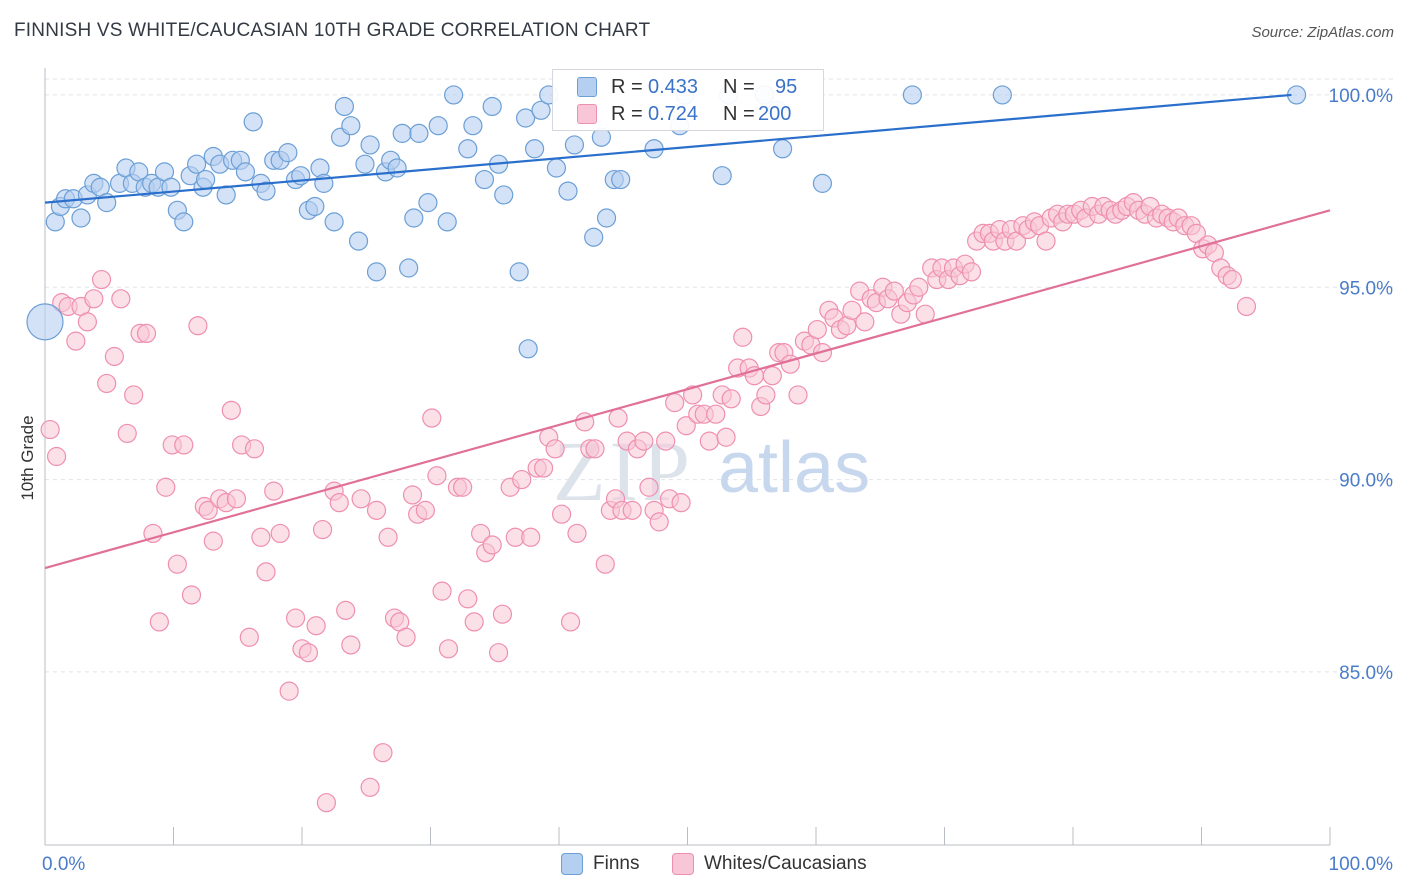  Describe the element at coordinates (572, 864) in the screenshot. I see `finns-swatch` at that location.